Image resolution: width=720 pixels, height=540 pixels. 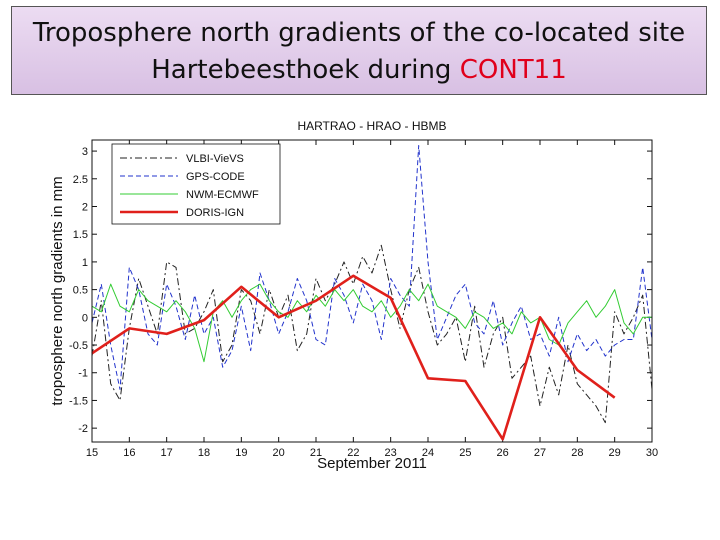 What do you see at coordinates (85, 207) in the screenshot?
I see `y-tick-label: 2` at bounding box center [85, 207].